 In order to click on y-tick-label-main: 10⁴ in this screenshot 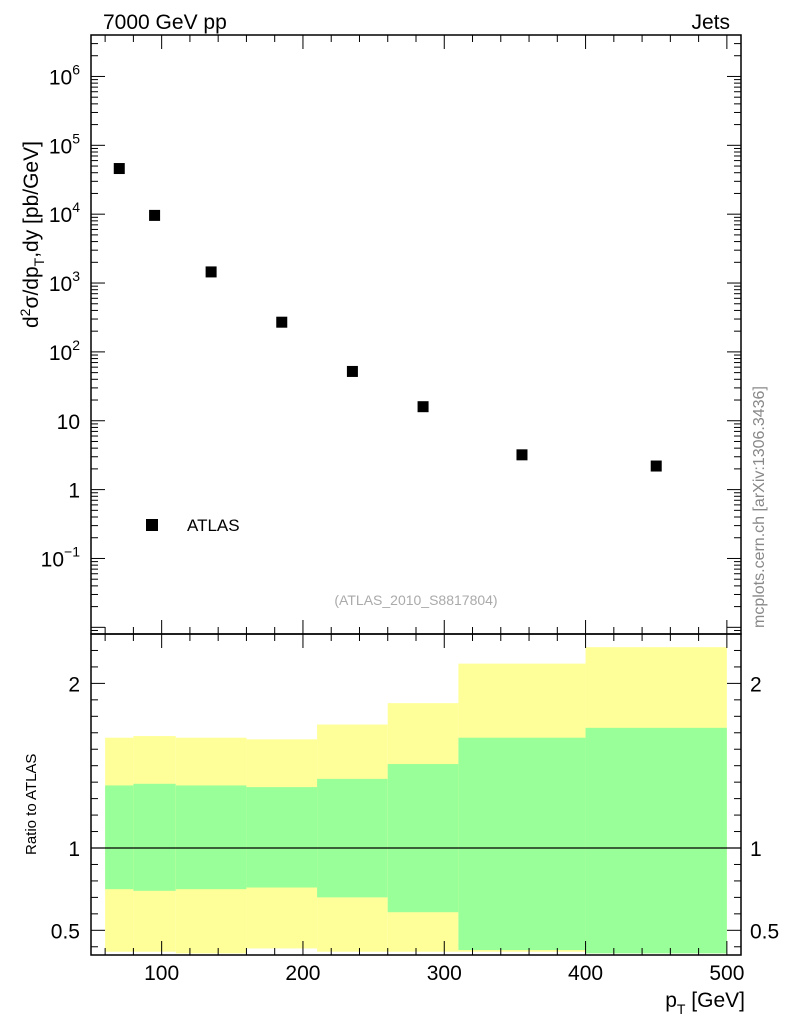, I will do `click(64, 213)`.